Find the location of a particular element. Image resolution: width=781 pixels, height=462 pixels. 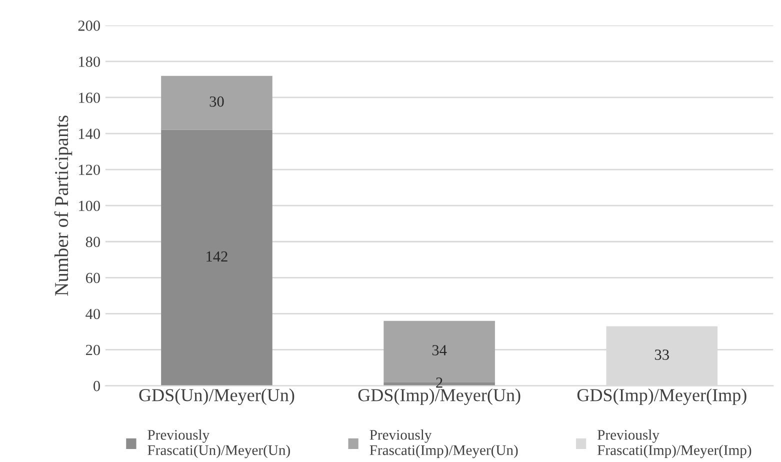

y-tick-label: 40 is located at coordinates (93, 314).